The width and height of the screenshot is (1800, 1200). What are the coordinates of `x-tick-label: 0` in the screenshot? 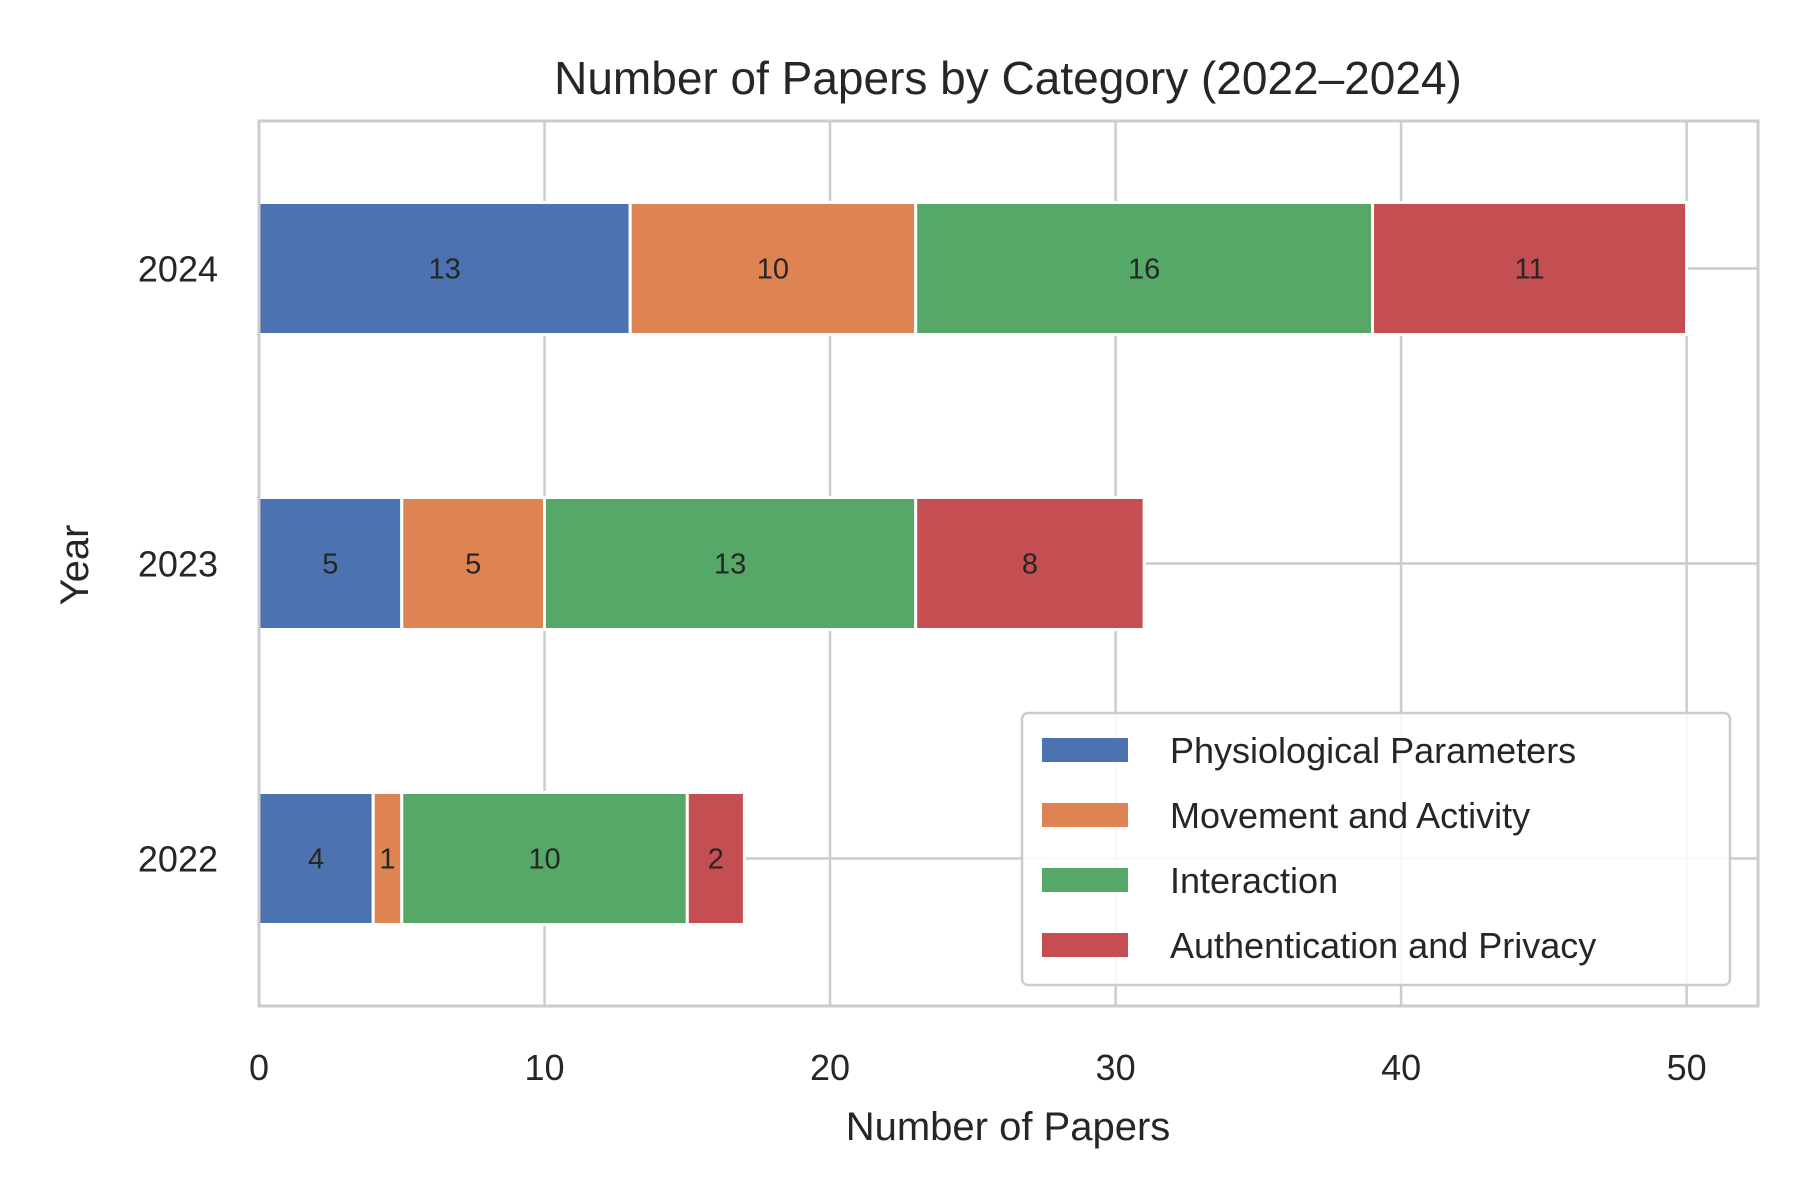 It's located at (259, 1067).